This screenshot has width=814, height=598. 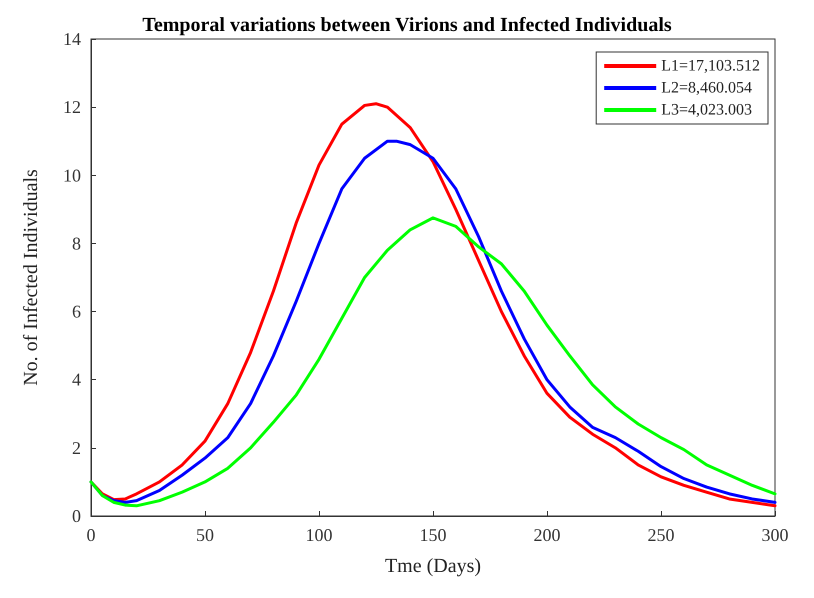 What do you see at coordinates (72, 107) in the screenshot?
I see `y-tick-label: 12` at bounding box center [72, 107].